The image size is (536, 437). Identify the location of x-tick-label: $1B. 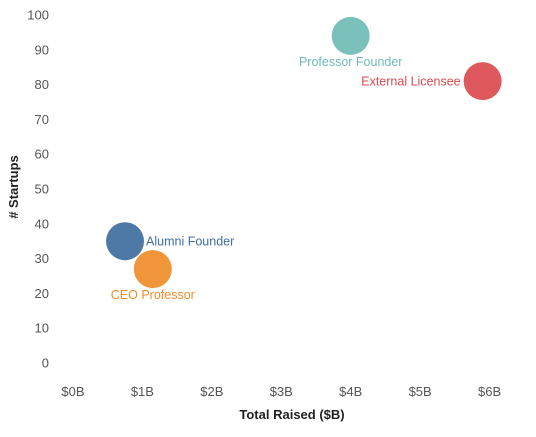
(142, 391).